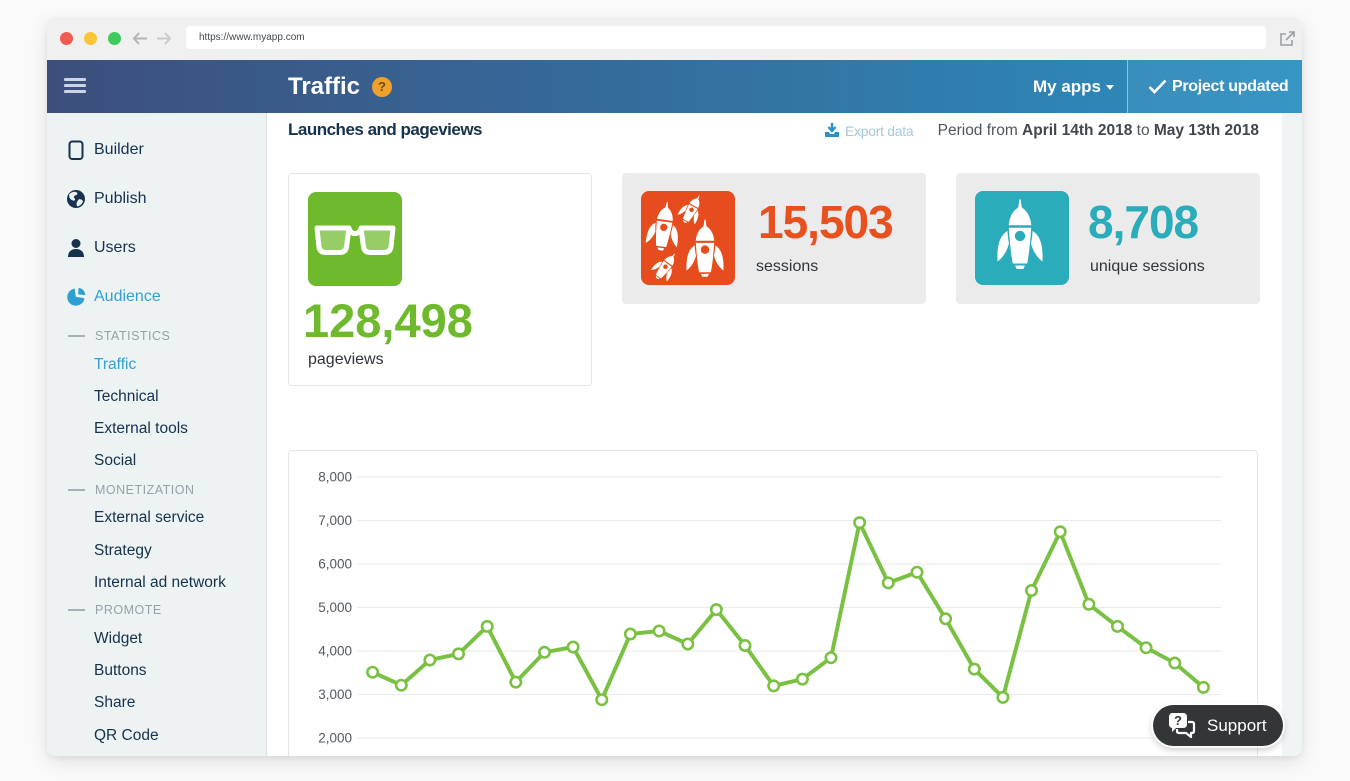  What do you see at coordinates (335, 738) in the screenshot?
I see `svg-text: 2,000` at bounding box center [335, 738].